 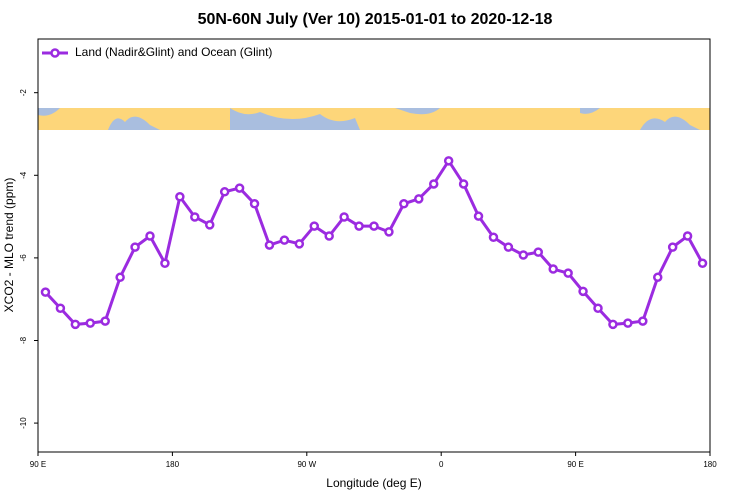 What do you see at coordinates (23, 423) in the screenshot?
I see `y-tick-label: -10` at bounding box center [23, 423].